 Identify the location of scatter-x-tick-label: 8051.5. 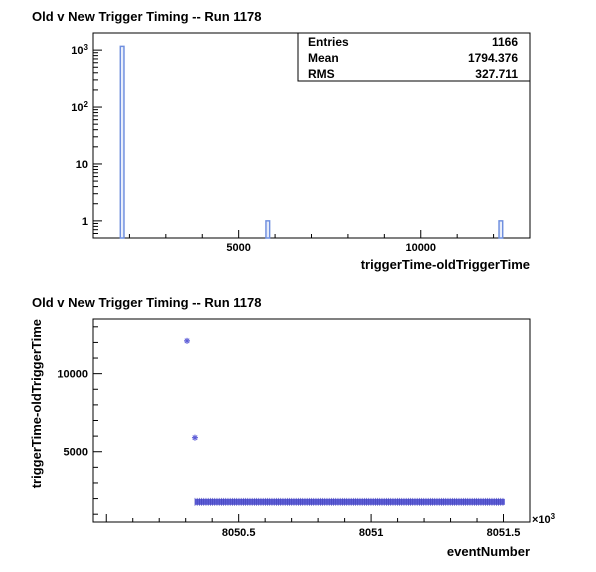
(504, 533).